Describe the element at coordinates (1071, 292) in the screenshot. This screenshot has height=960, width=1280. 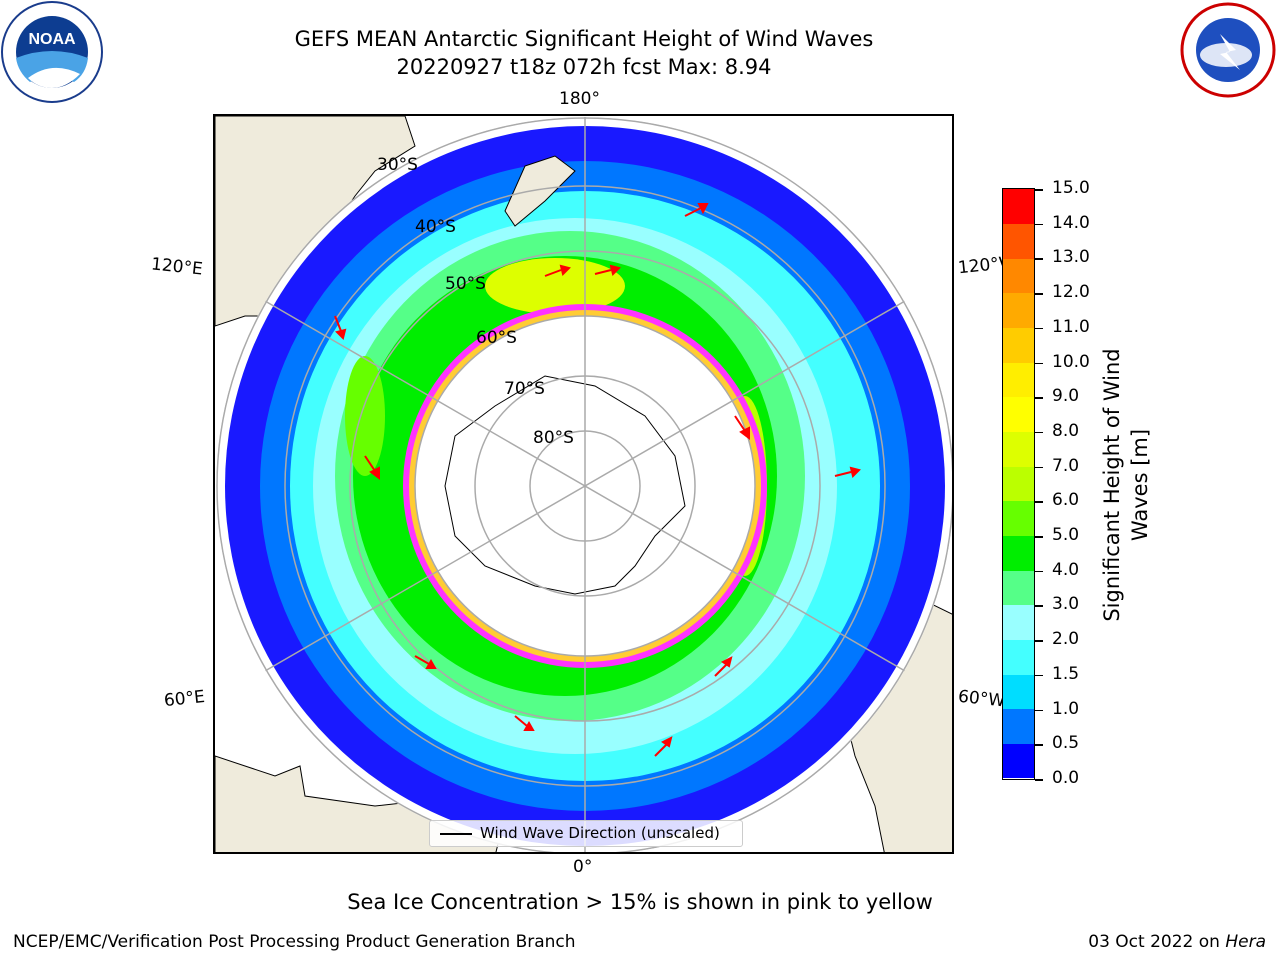
I see `colorbar-tick-label: 12.0` at that location.